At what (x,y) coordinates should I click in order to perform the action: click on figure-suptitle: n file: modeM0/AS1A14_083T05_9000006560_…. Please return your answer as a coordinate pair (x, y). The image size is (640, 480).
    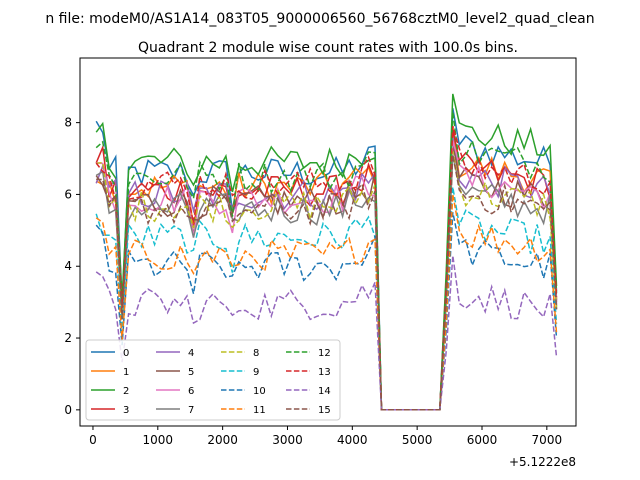
    Looking at the image, I should click on (319, 19).